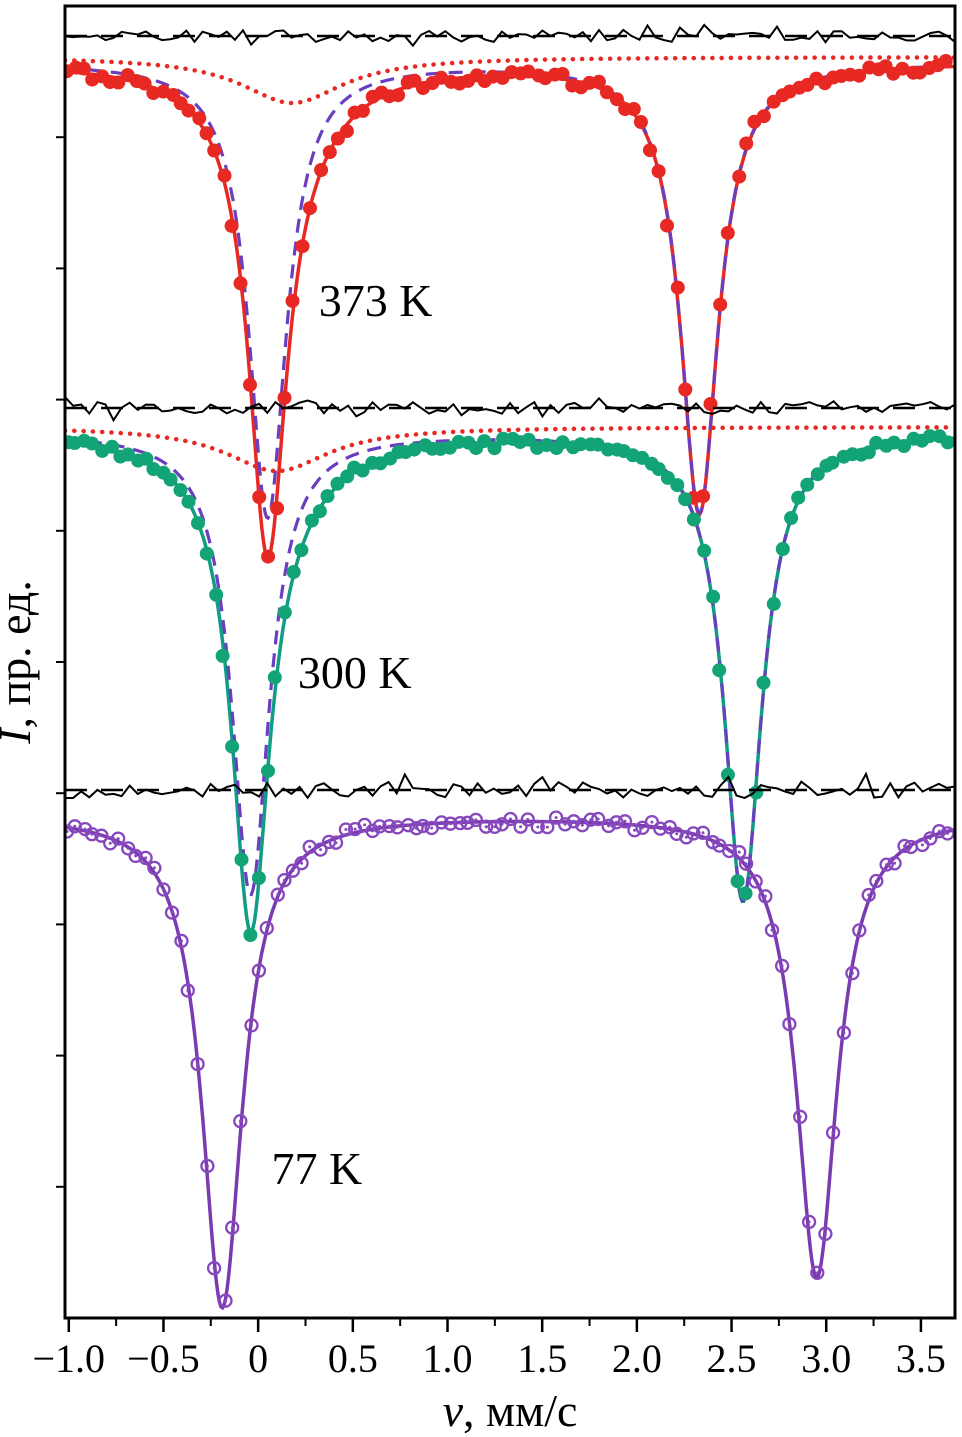  Describe the element at coordinates (353, 1358) in the screenshot. I see `x-tick-label: 0.5` at that location.